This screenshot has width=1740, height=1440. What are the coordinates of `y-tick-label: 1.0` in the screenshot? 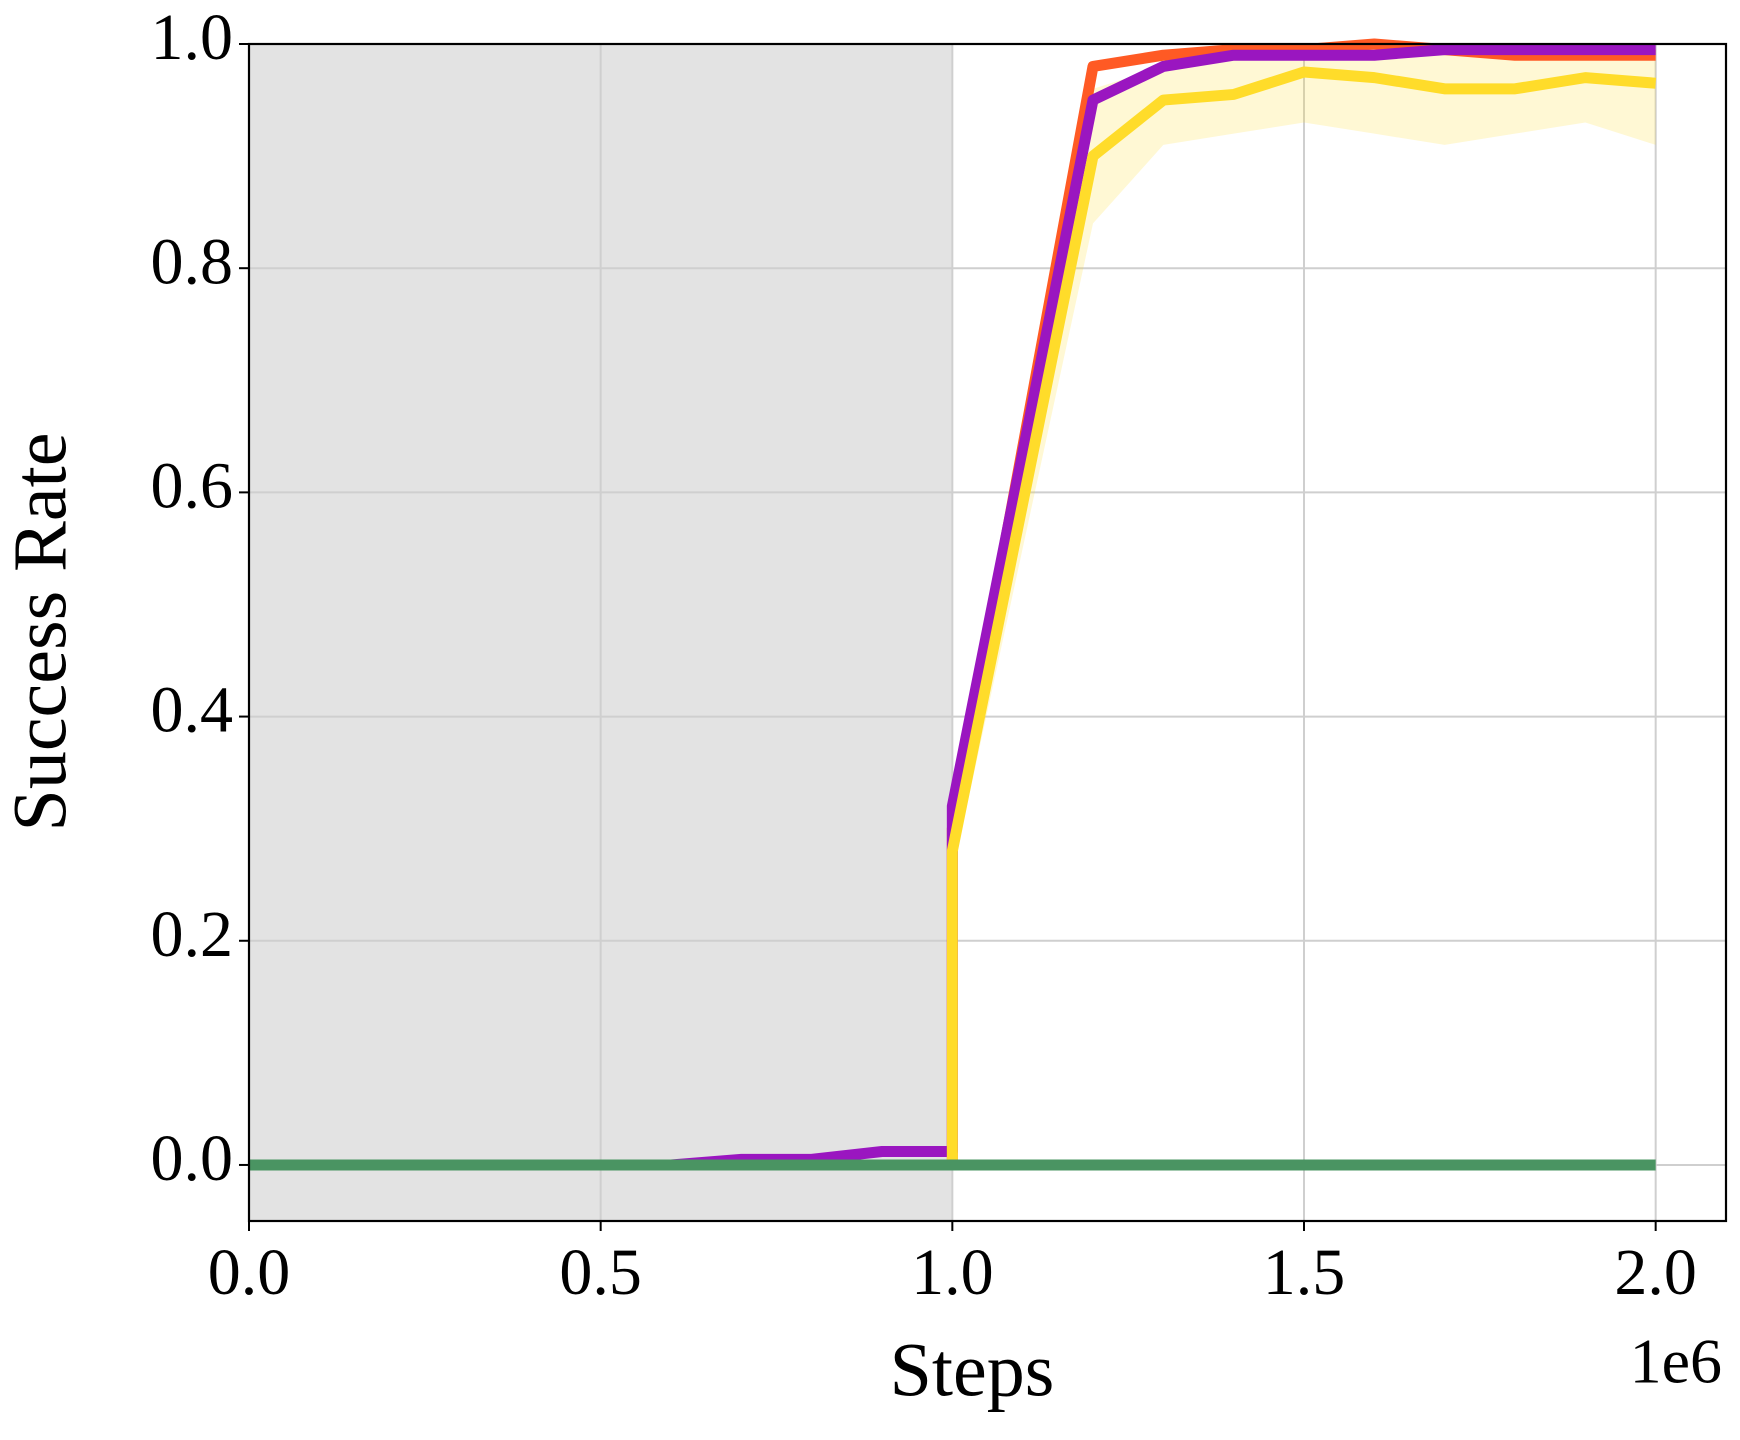 It's located at (192, 37).